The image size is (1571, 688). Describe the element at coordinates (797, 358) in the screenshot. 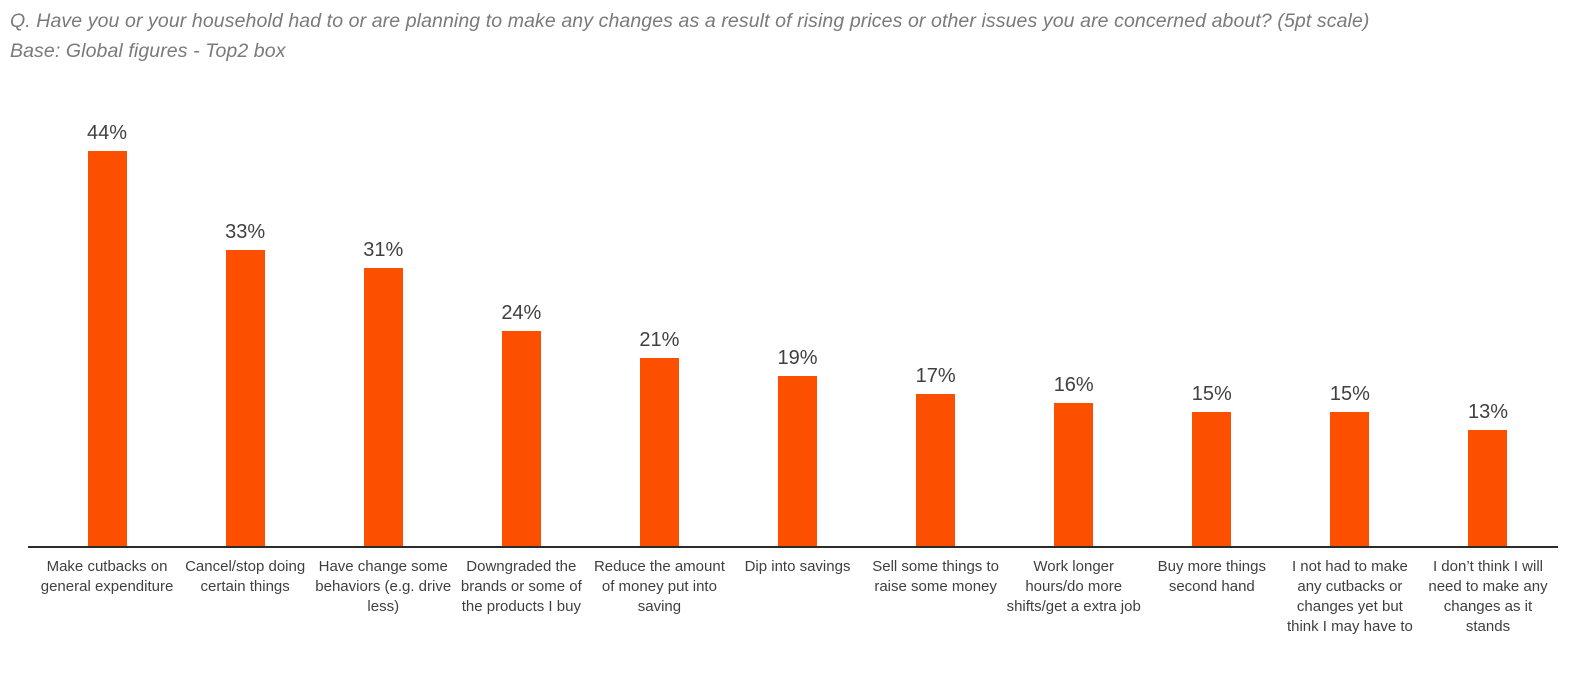

I see `bar-value-label: 19%` at that location.